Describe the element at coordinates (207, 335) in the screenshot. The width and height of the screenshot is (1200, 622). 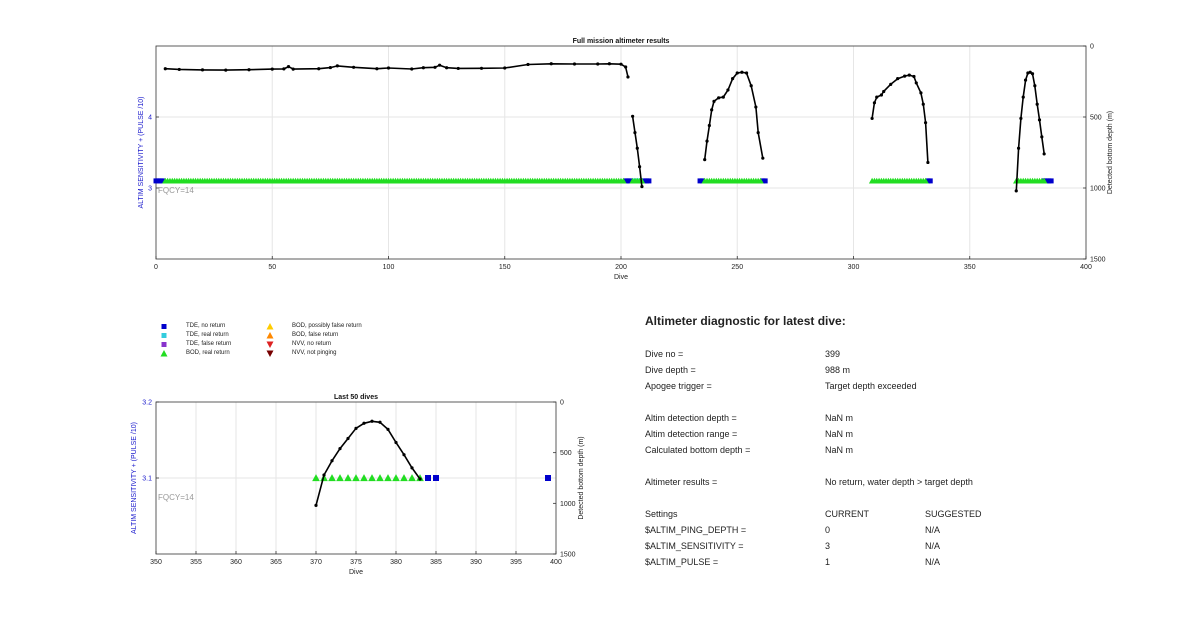
I see `legend-label: TDE, real return` at that location.